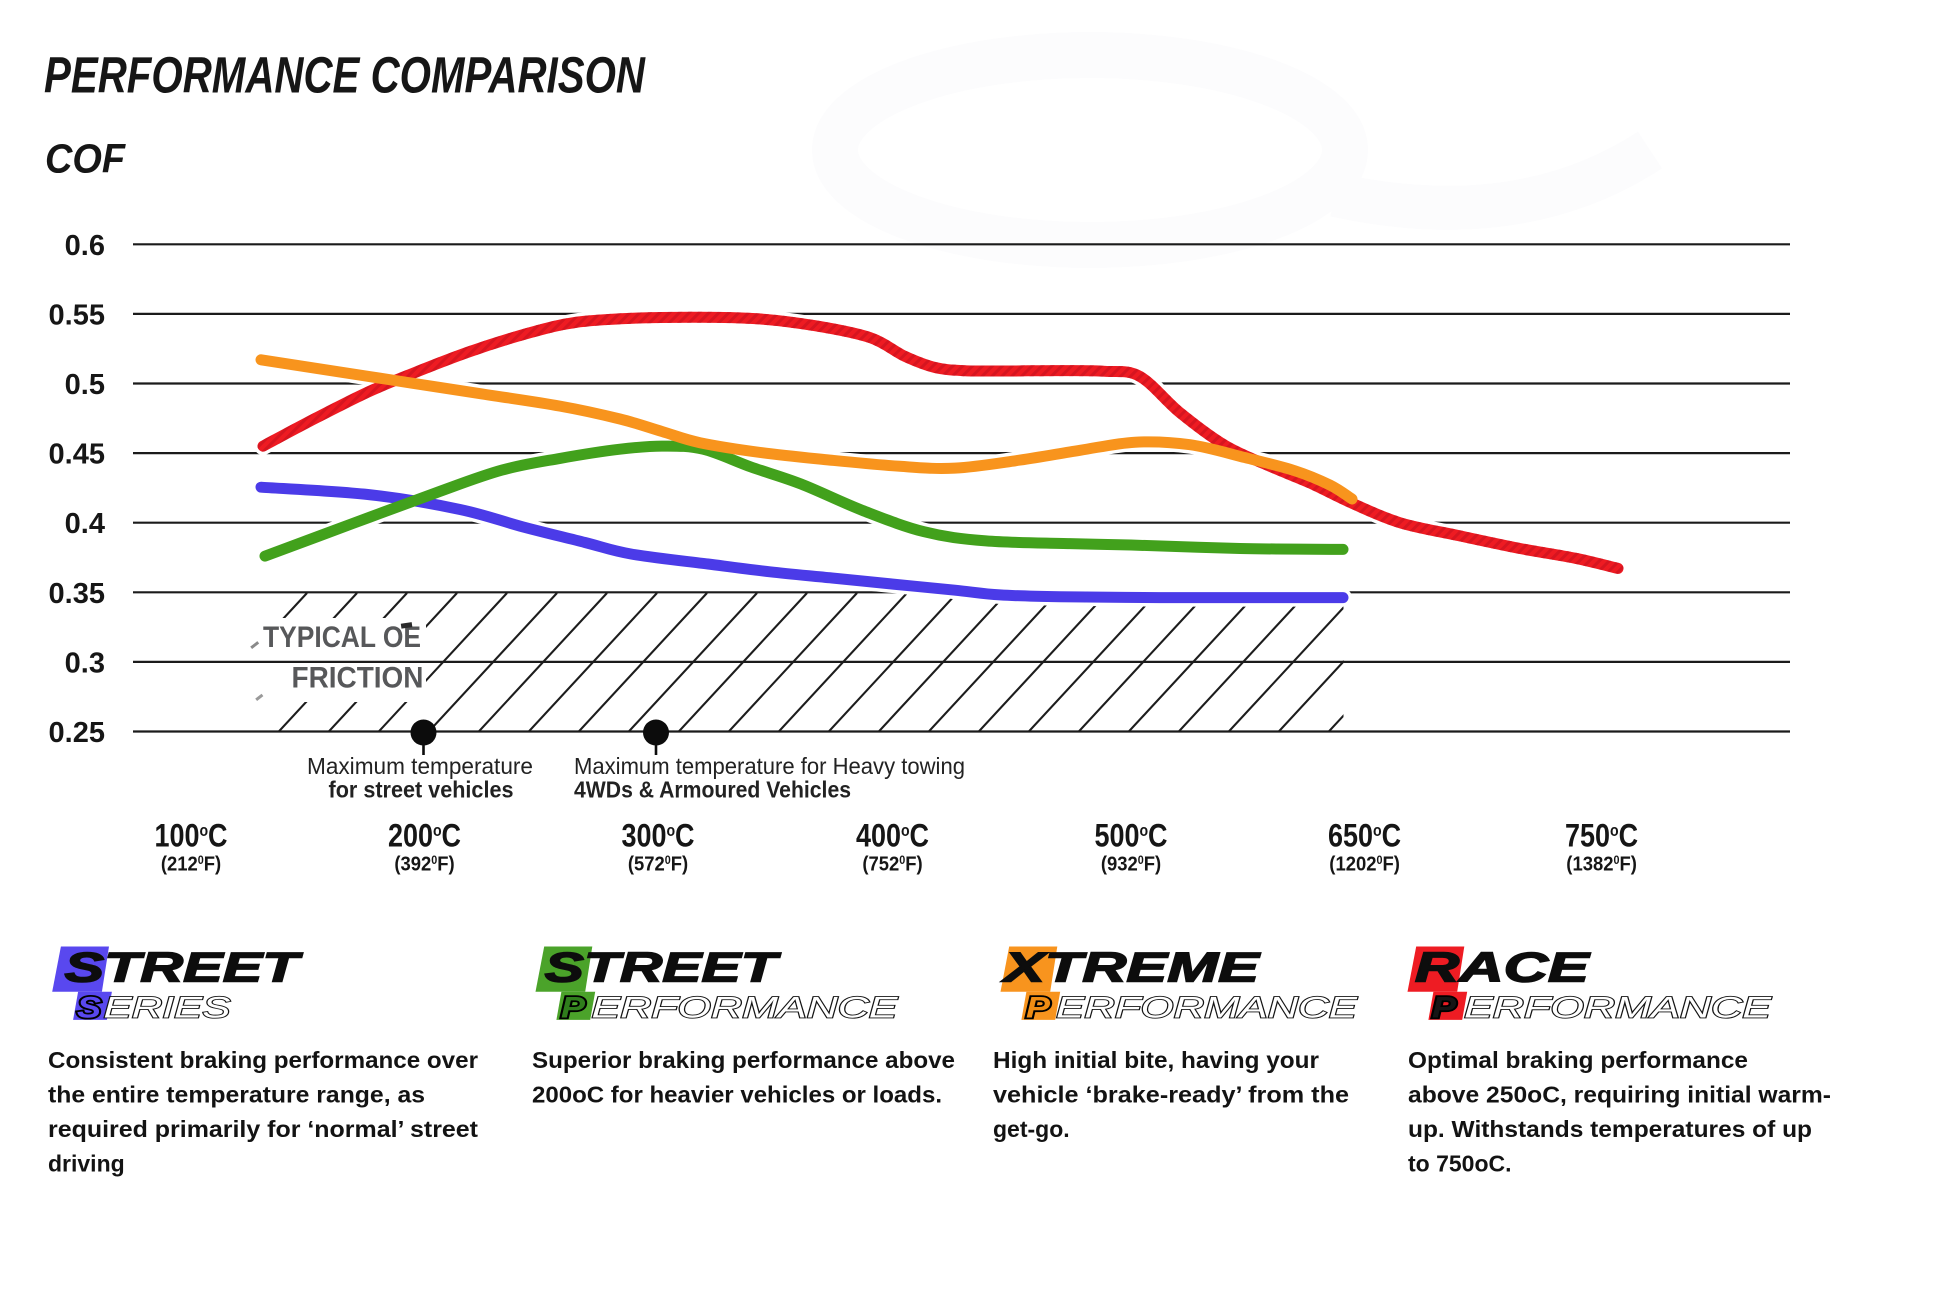 The height and width of the screenshot is (1315, 1946). What do you see at coordinates (342, 637) in the screenshot?
I see `svg-text: TYPICAL OE` at bounding box center [342, 637].